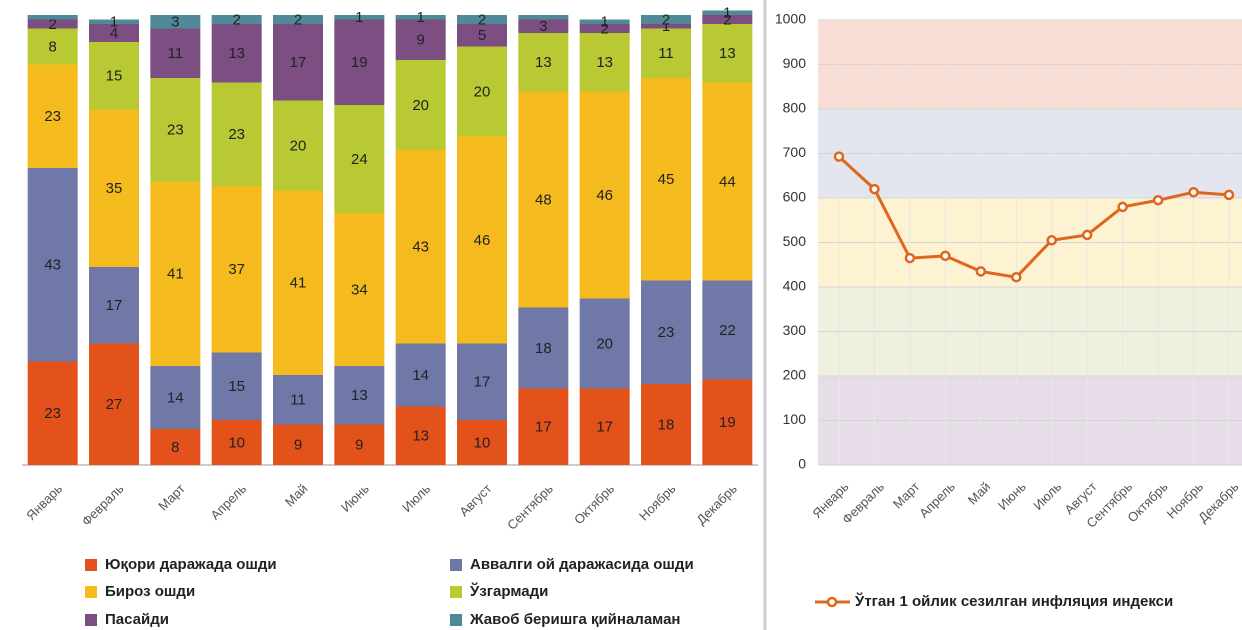 This screenshot has height=630, width=1242. I want to click on data-label: 46, so click(482, 240).